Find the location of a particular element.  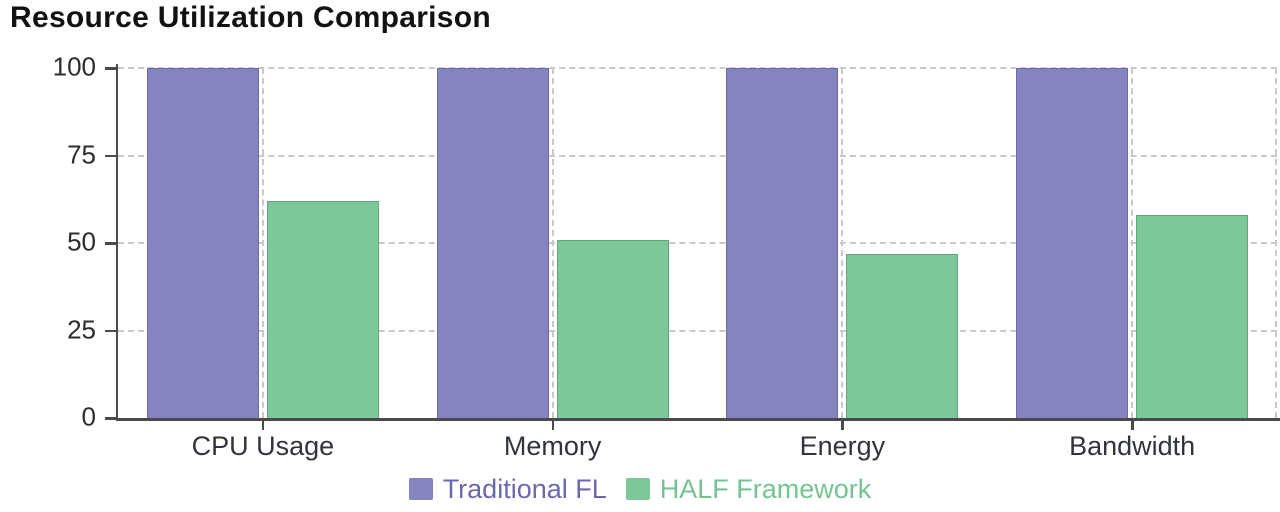

y-tick-label-50: 50 is located at coordinates (81, 241).